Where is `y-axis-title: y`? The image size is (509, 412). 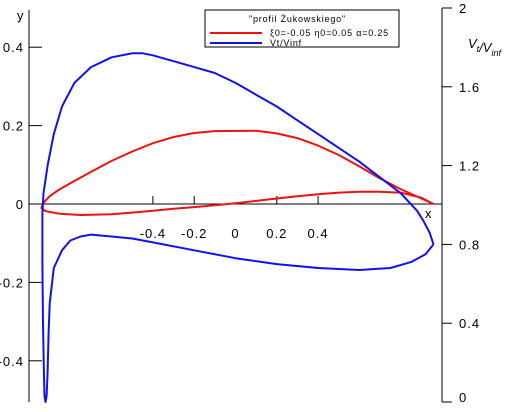
y-axis-title: y is located at coordinates (20, 15).